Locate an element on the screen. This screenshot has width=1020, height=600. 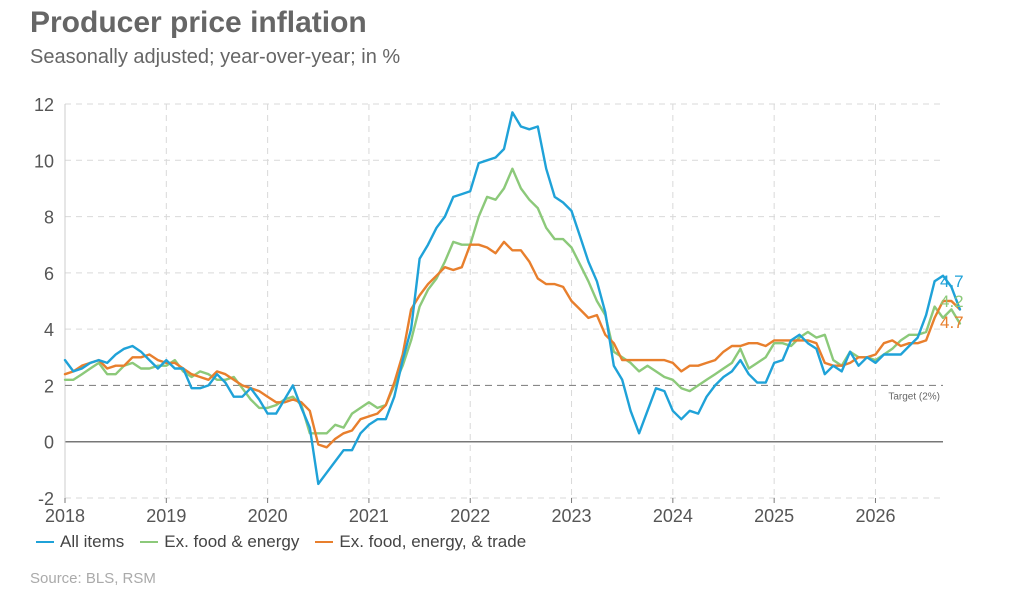
y-tick-label: 8 is located at coordinates (49, 218).